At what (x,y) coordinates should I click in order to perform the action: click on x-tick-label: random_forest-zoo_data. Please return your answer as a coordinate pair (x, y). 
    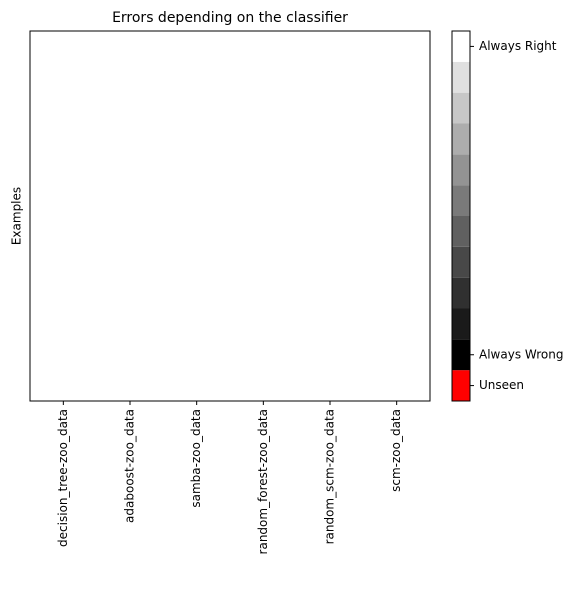
    Looking at the image, I should click on (263, 481).